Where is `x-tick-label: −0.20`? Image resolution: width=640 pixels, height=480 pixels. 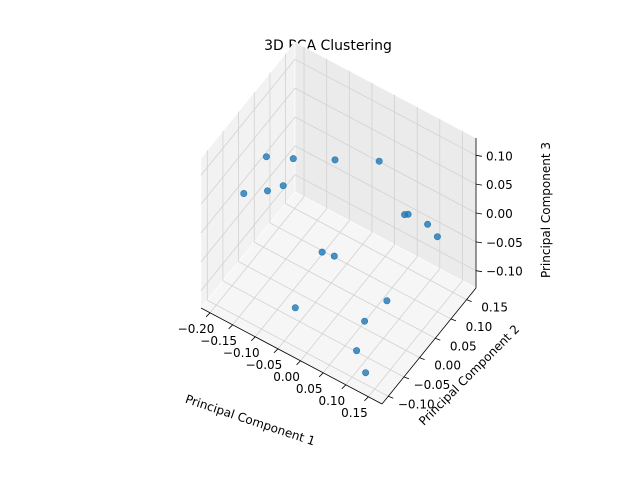 x-tick-label: −0.20 is located at coordinates (196, 329).